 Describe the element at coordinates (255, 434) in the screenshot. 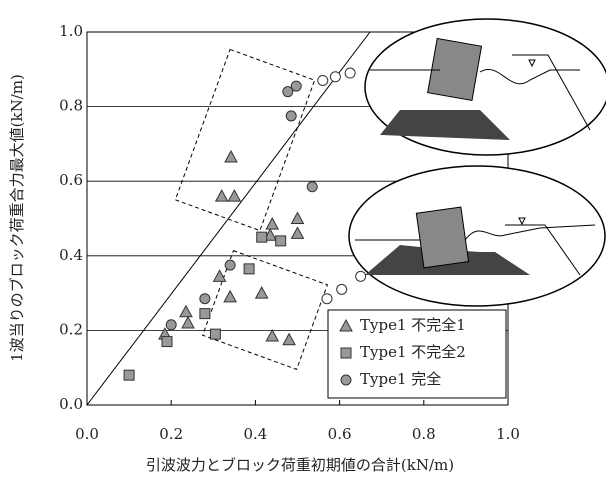

I see `x-tick-label: 0.4` at that location.